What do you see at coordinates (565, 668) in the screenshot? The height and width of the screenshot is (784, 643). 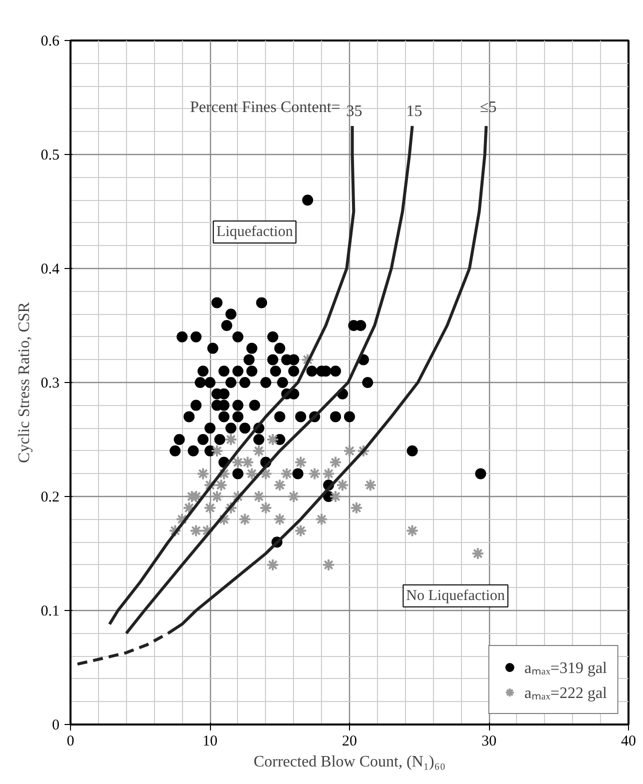 I see `legend-label: aₘₐₓ=319 gal` at bounding box center [565, 668].